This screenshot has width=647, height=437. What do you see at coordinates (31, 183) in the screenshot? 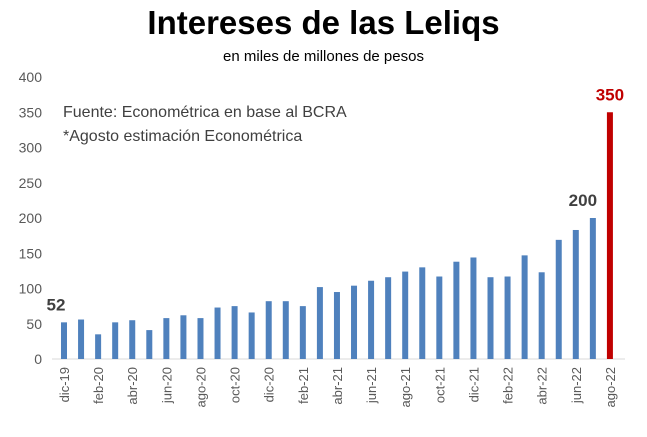
I see `y-tick-label: 250` at bounding box center [31, 183].